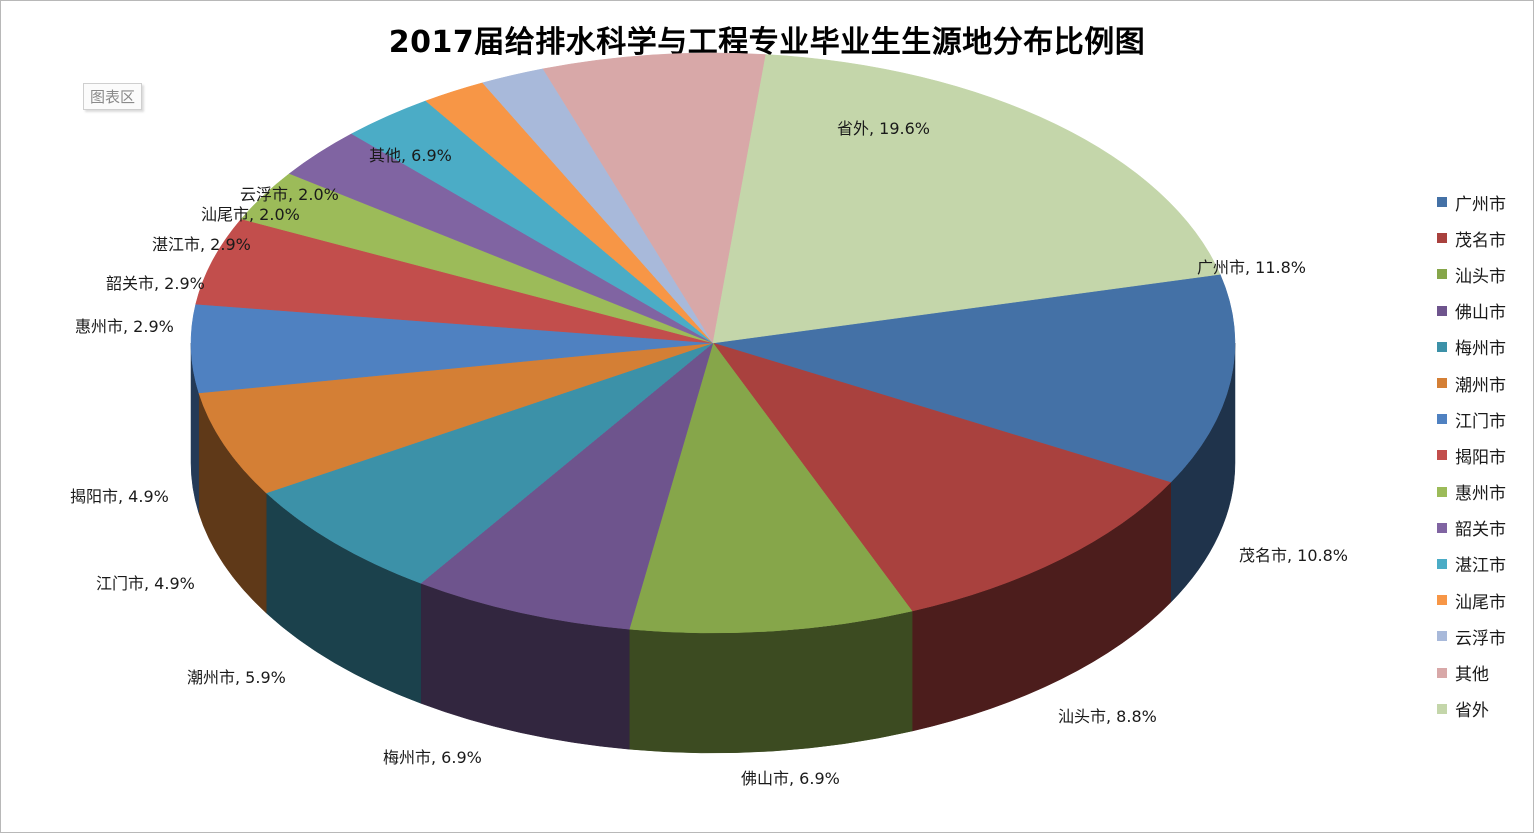 The width and height of the screenshot is (1534, 833). Describe the element at coordinates (452, 348) in the screenshot. I see `pie-slice-江门市` at that location.